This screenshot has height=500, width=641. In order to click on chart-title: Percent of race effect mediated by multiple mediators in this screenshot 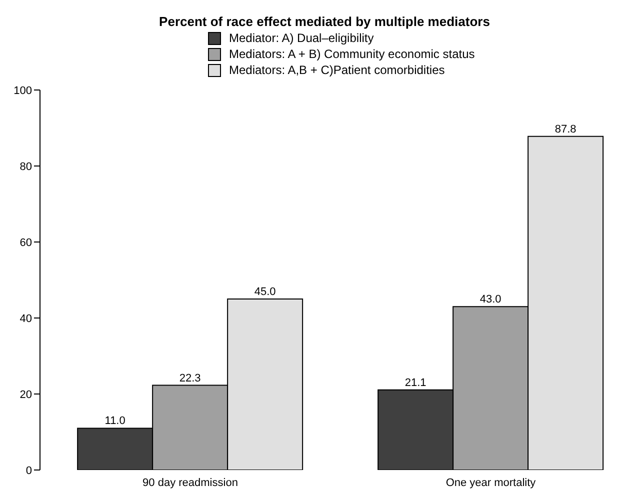, I will do `click(324, 21)`.